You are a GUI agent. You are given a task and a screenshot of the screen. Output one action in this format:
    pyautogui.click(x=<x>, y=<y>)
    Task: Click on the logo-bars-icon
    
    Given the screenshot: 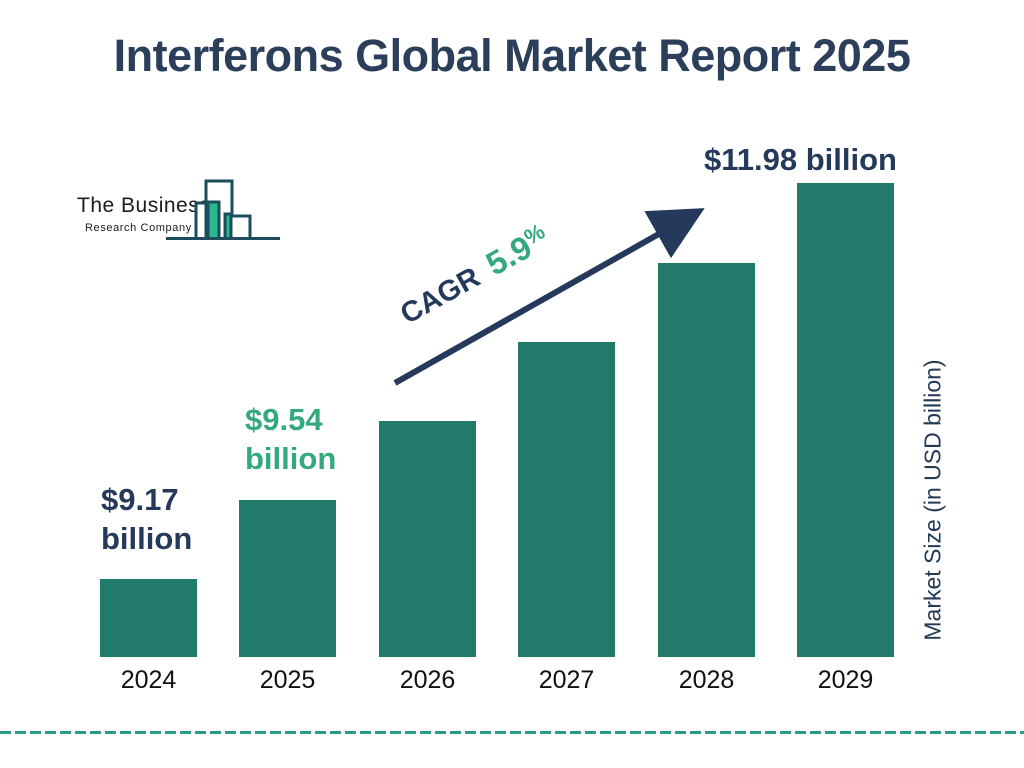 What is the action you would take?
    pyautogui.click(x=223, y=209)
    